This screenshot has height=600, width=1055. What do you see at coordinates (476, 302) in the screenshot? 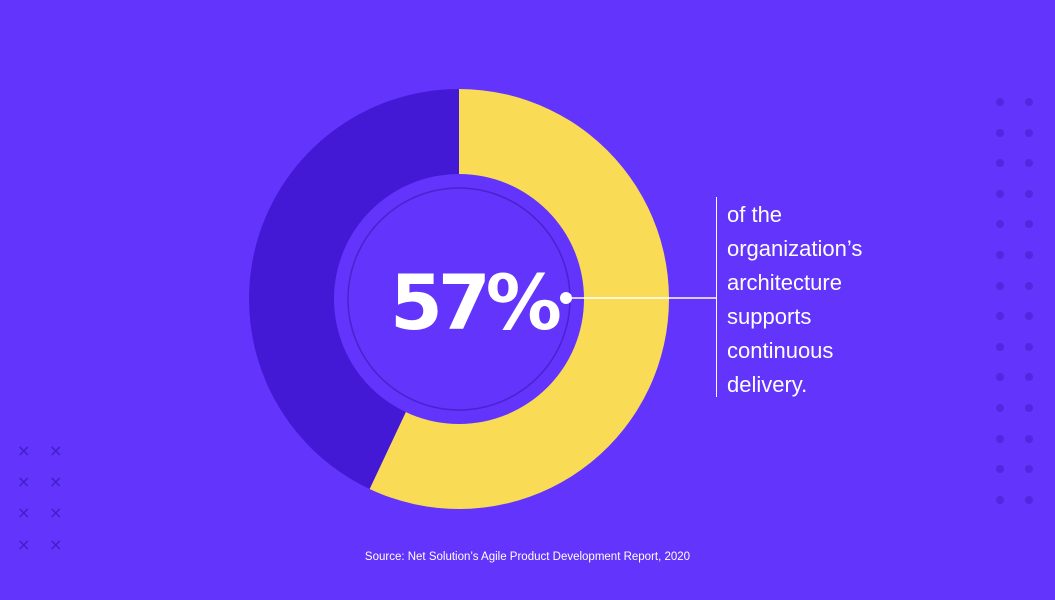
I see `center-value-label: 57%` at bounding box center [476, 302].